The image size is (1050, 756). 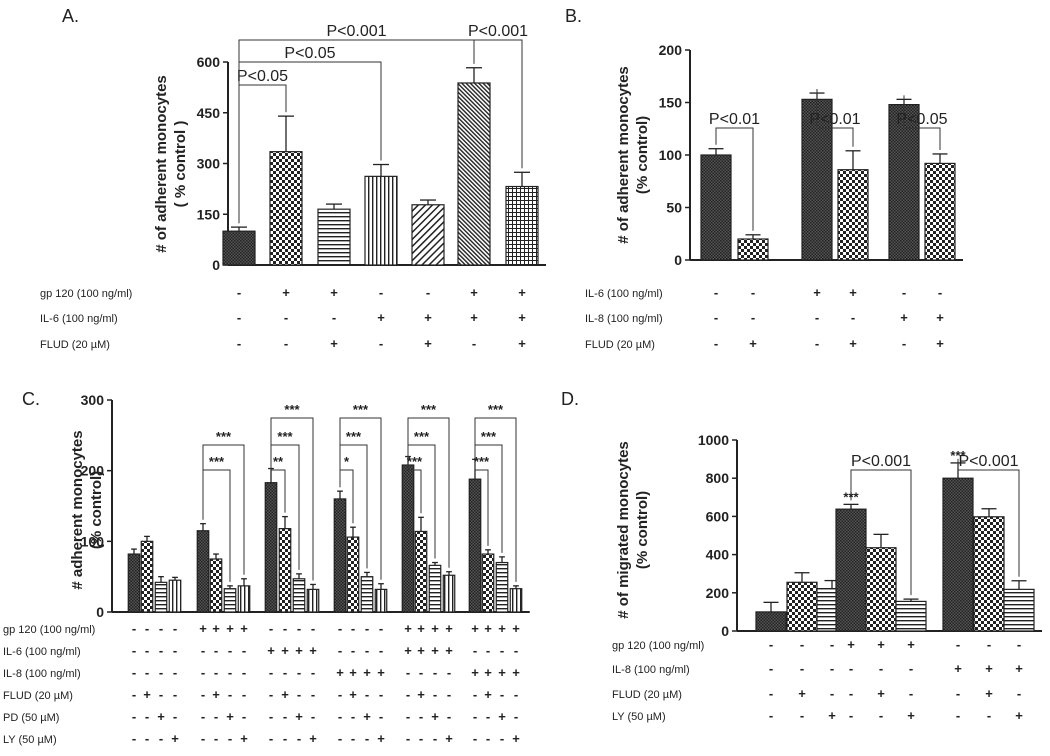 I want to click on y-axis-title: # adherent monocytes (% control), so click(x=87, y=509).